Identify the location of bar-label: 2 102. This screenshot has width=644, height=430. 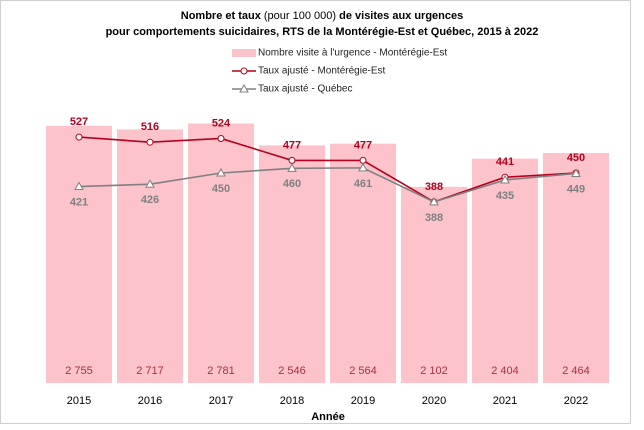
(434, 371).